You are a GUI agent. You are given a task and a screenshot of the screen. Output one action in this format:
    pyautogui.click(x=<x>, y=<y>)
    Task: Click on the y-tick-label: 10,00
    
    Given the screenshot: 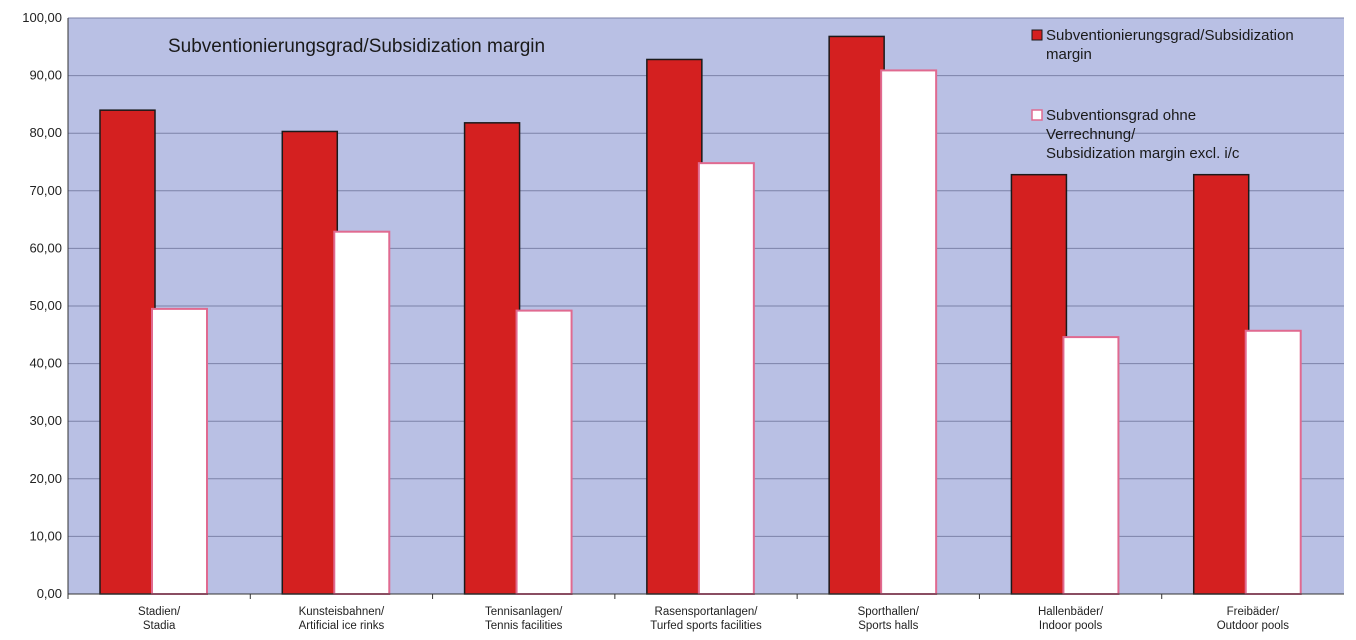 What is the action you would take?
    pyautogui.click(x=45, y=535)
    